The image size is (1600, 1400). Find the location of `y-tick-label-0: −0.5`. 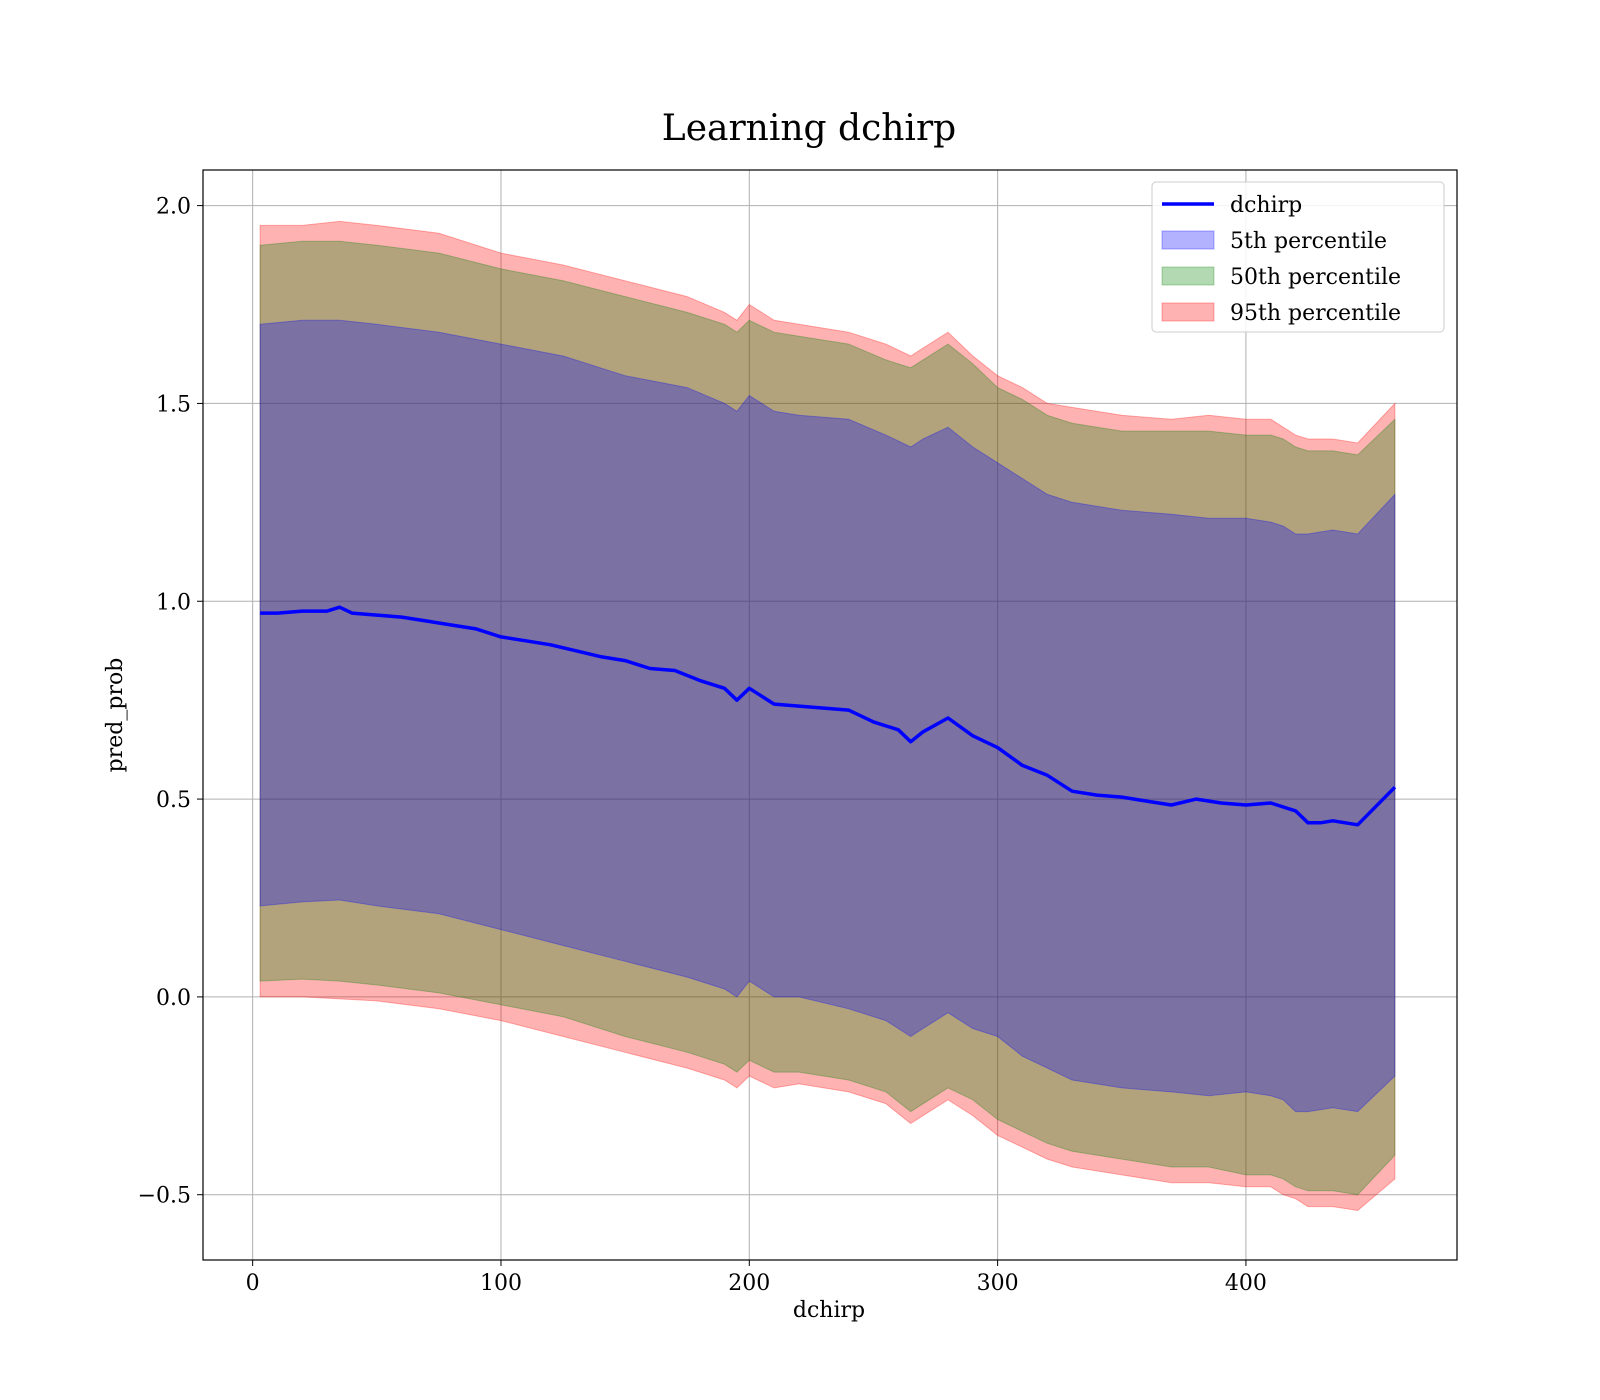

y-tick-label-0: −0.5 is located at coordinates (164, 1196).